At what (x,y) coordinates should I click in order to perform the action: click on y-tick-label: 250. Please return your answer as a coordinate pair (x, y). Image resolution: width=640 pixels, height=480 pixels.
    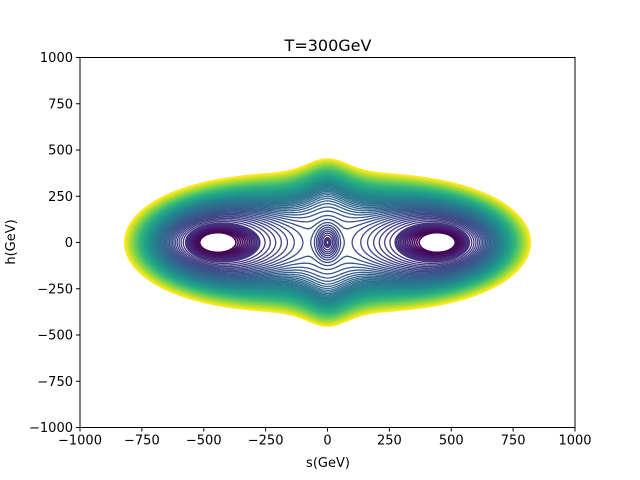
    Looking at the image, I should click on (60, 197).